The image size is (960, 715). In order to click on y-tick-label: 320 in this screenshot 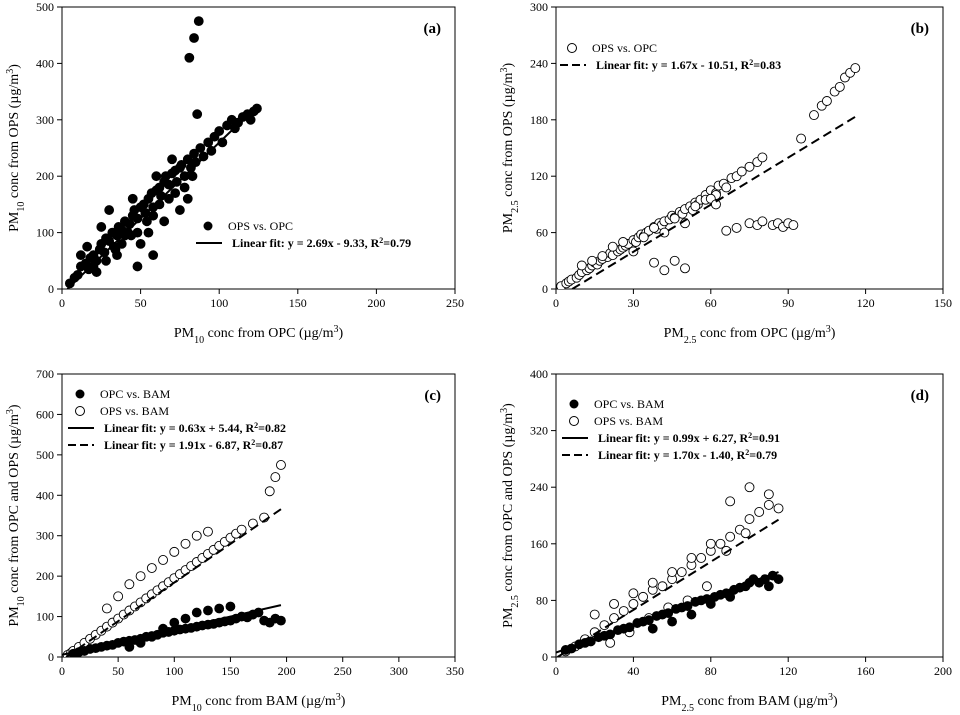, I will do `click(539, 431)`.